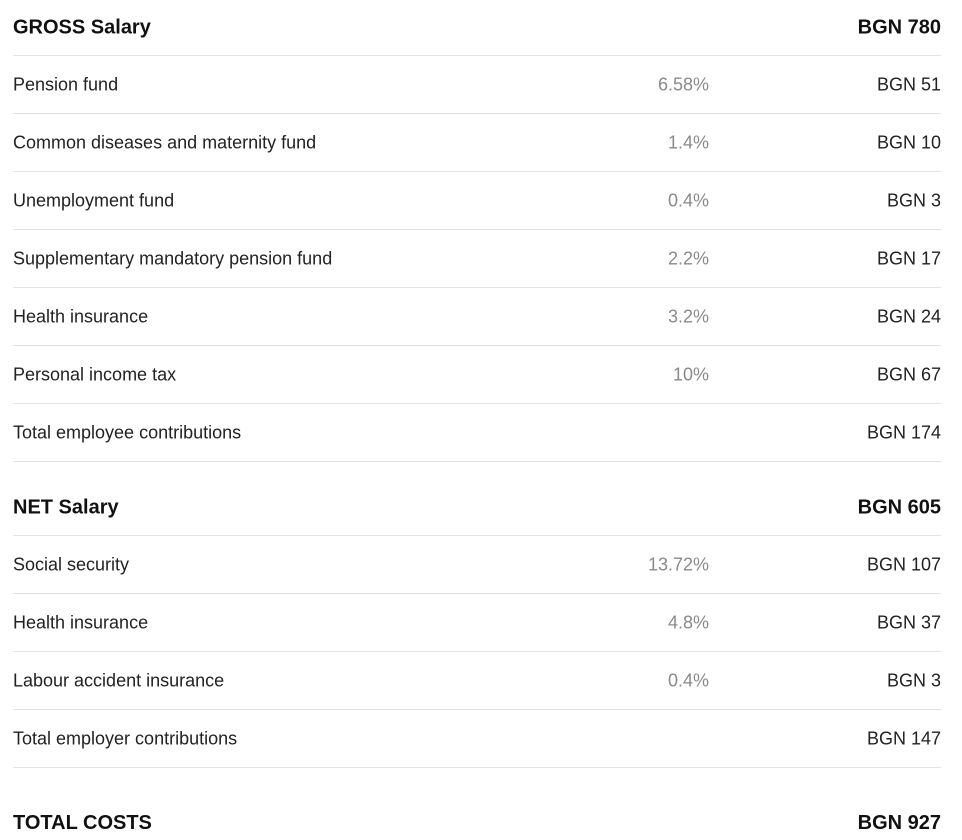 This screenshot has height=840, width=962. What do you see at coordinates (165, 142) in the screenshot?
I see `row-label: Common diseases and maternity fund` at bounding box center [165, 142].